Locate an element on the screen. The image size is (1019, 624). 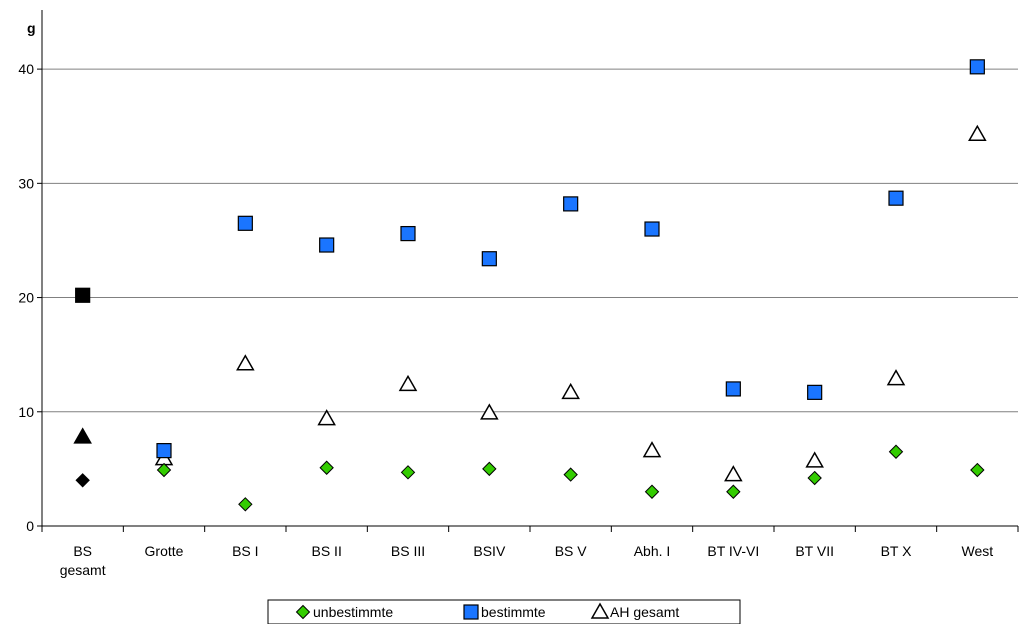
legend-label: unbestimmte is located at coordinates (353, 612).